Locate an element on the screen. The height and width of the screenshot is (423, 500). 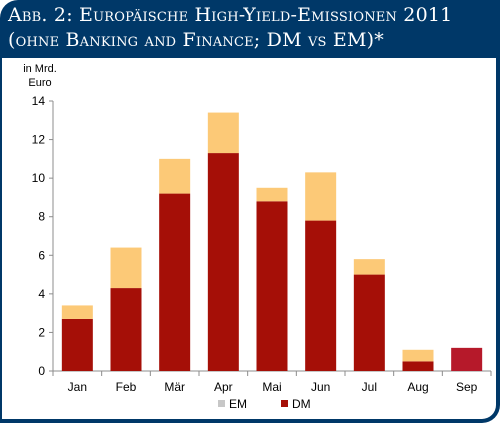
bar-dm-Mär is located at coordinates (175, 282).